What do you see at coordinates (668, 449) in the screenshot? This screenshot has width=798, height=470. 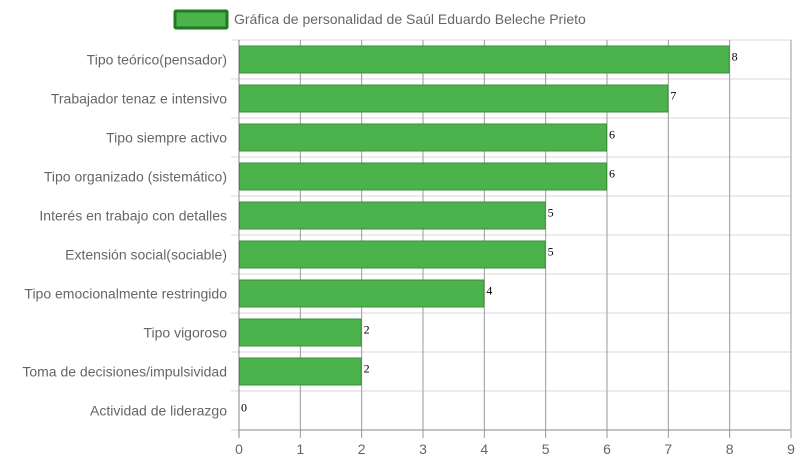 I see `x-tick-label: 7` at bounding box center [668, 449].